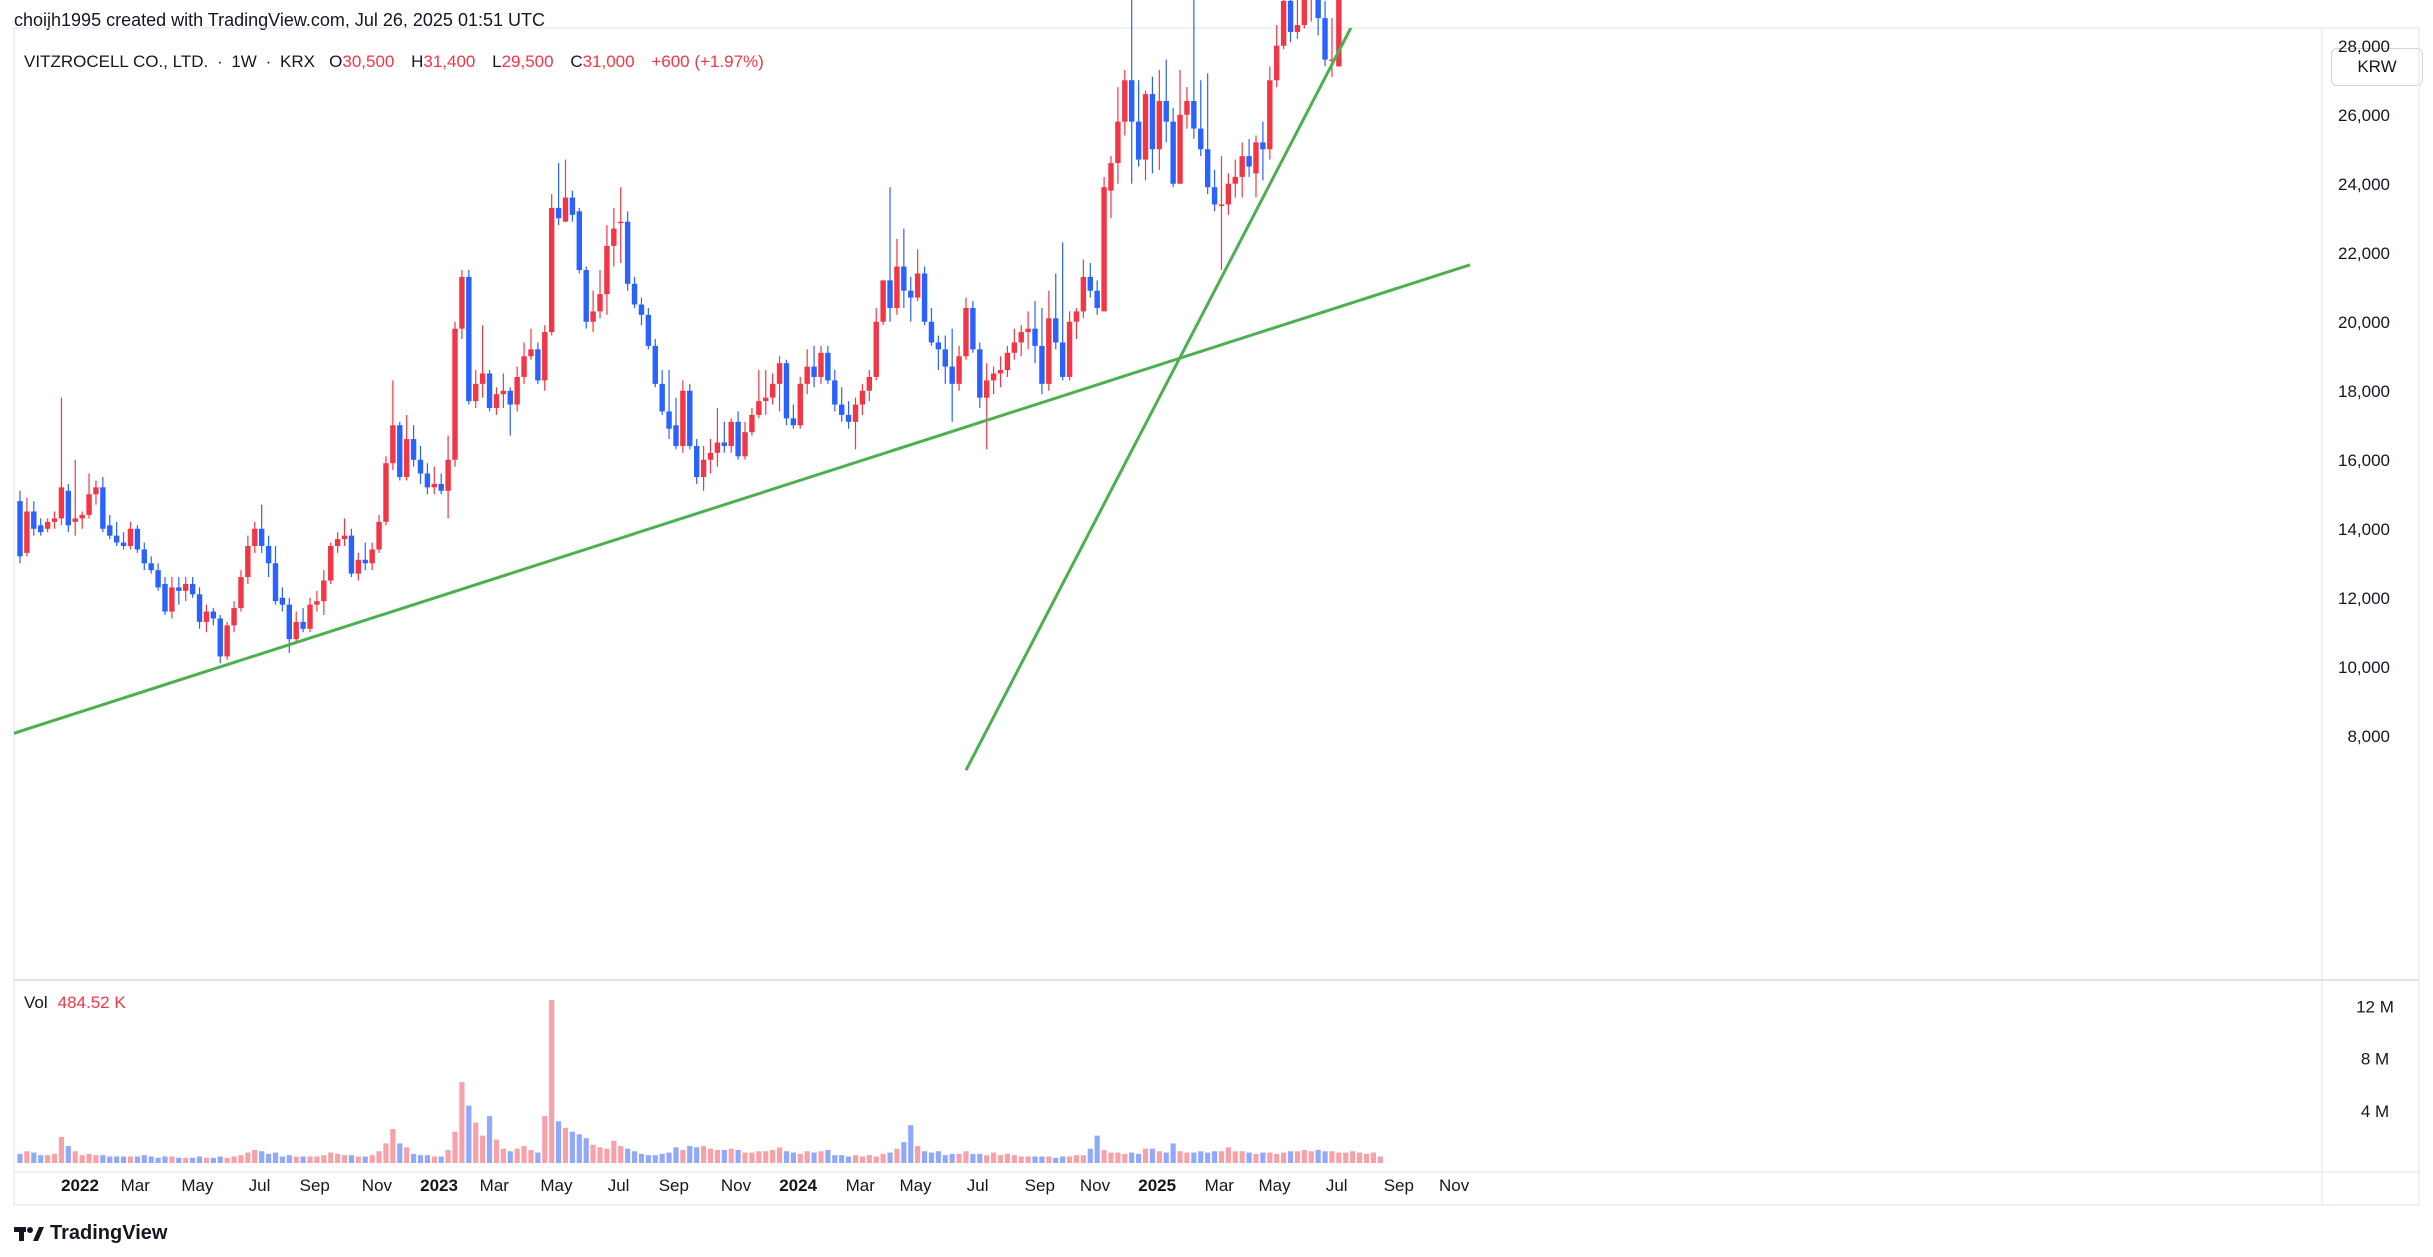 Image resolution: width=2433 pixels, height=1257 pixels. Describe the element at coordinates (244, 61) in the screenshot. I see `interval-label: 1W` at that location.